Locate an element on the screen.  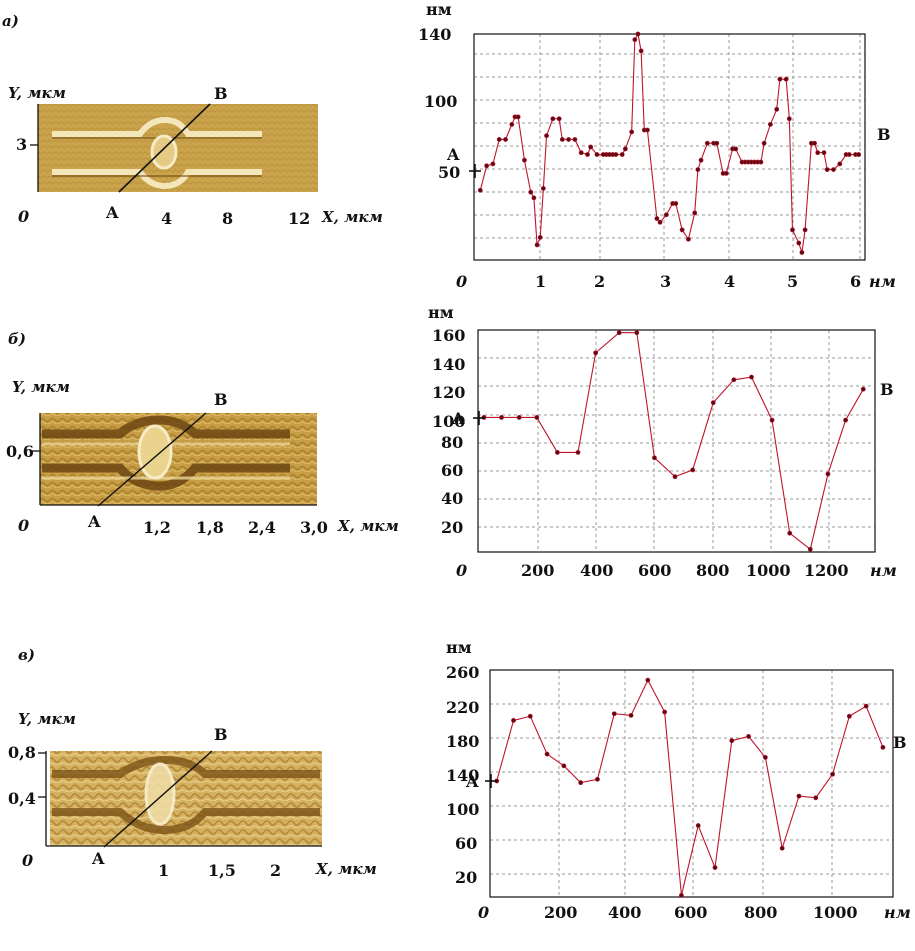
chart-x-tick-label: 5 is located at coordinates (792, 281).